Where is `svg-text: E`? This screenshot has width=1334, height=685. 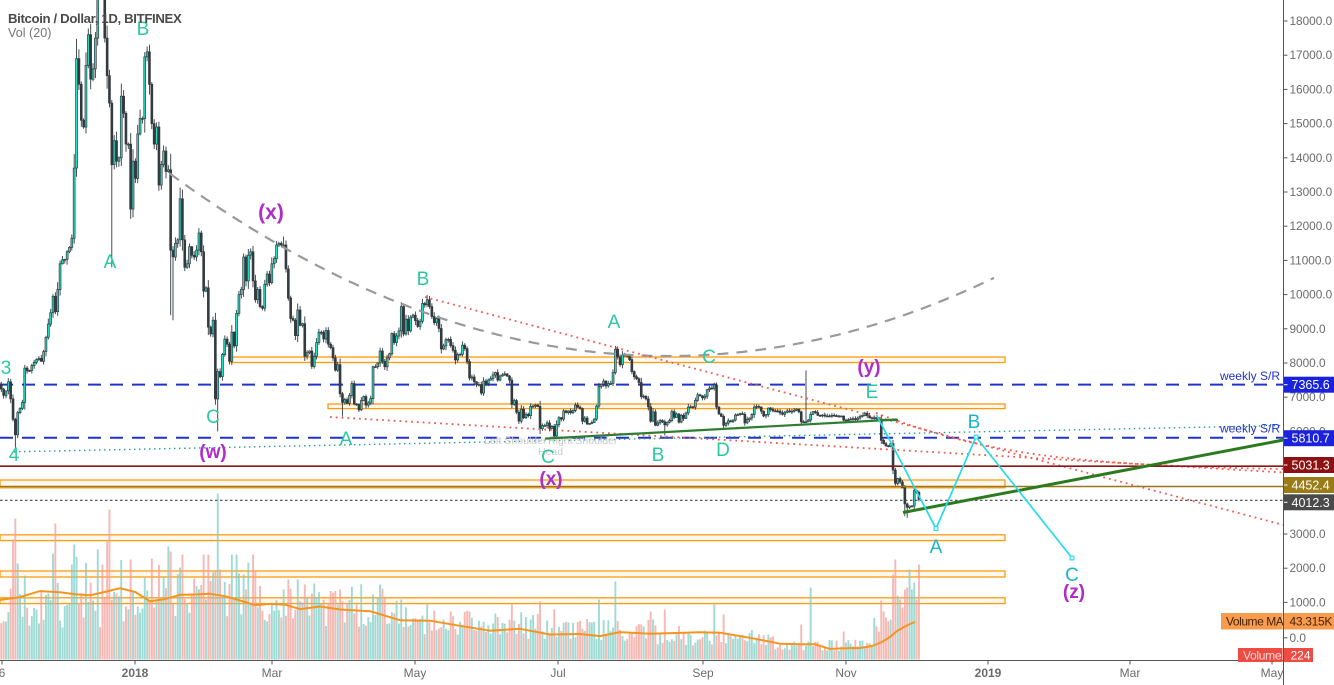 svg-text: E is located at coordinates (872, 392).